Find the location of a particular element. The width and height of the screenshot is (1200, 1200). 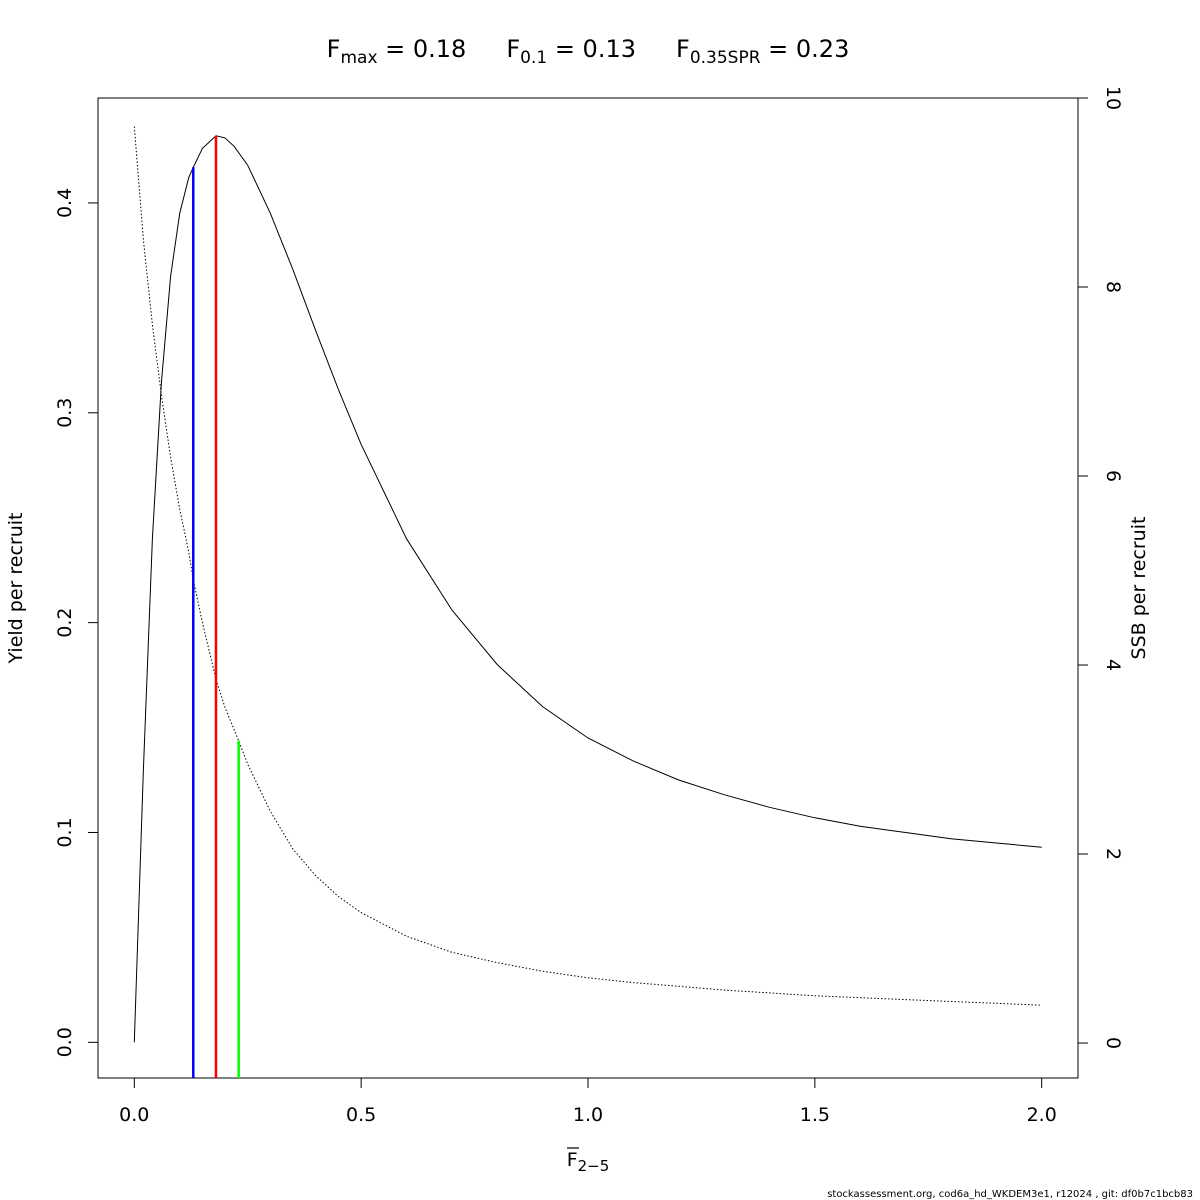

y-tick-label-4: 0.4 is located at coordinates (65, 203).